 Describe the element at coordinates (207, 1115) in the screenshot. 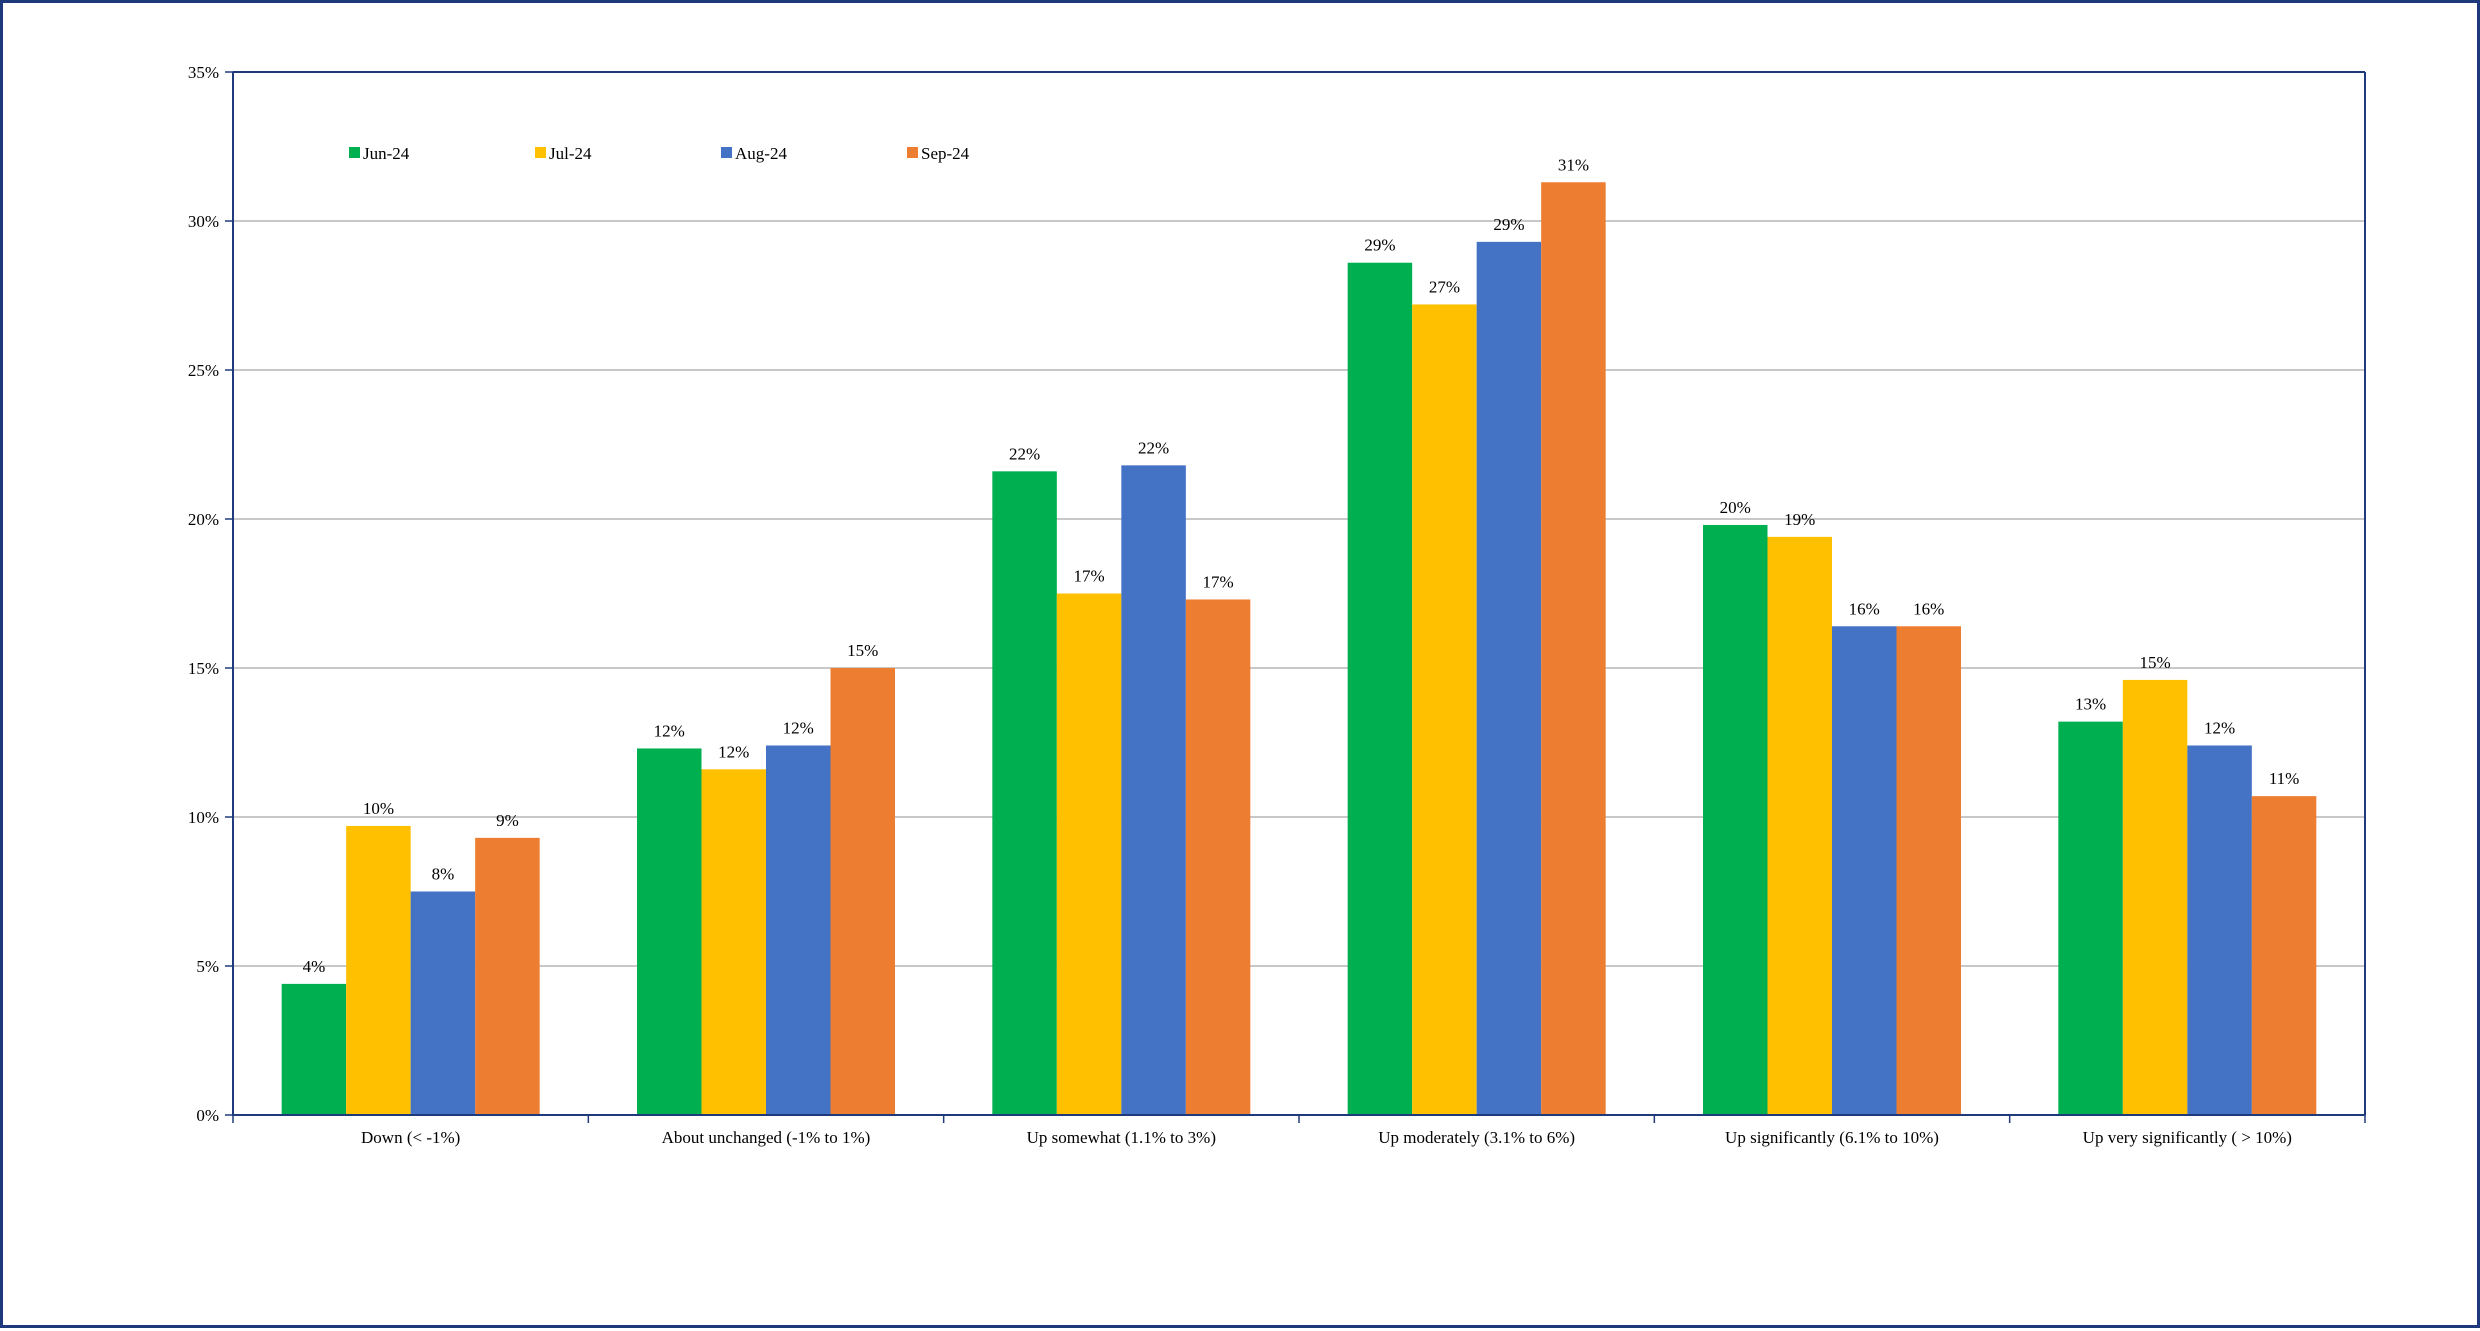

I see `y-tick-label: 0%` at that location.